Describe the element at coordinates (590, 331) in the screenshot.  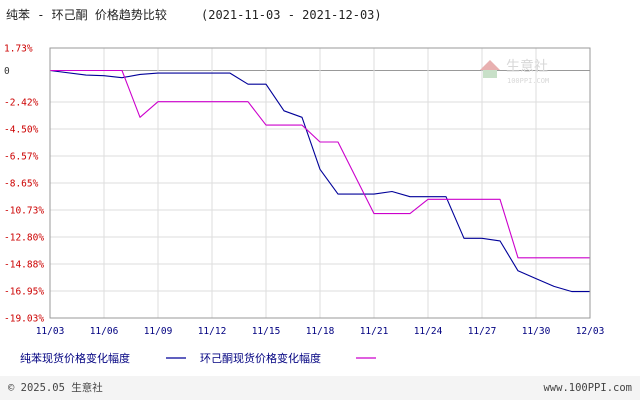
I see `x-tick-label: 12/03` at that location.